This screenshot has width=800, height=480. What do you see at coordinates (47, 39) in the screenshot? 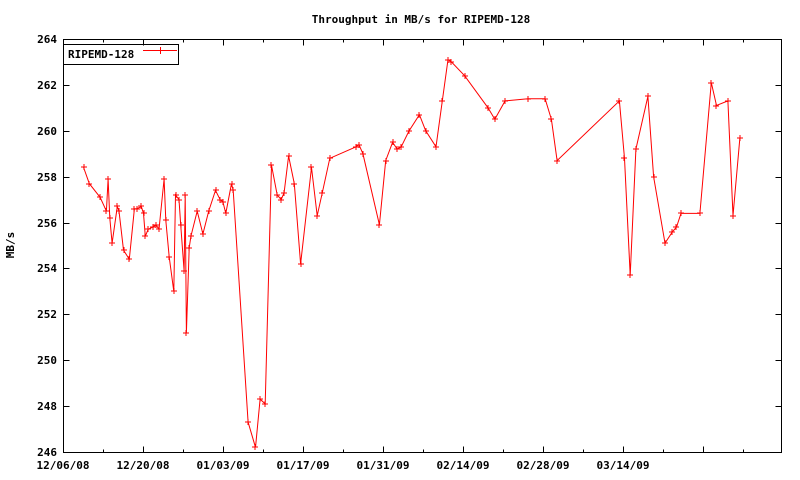
I see `y-tick-label: 264` at bounding box center [47, 39].